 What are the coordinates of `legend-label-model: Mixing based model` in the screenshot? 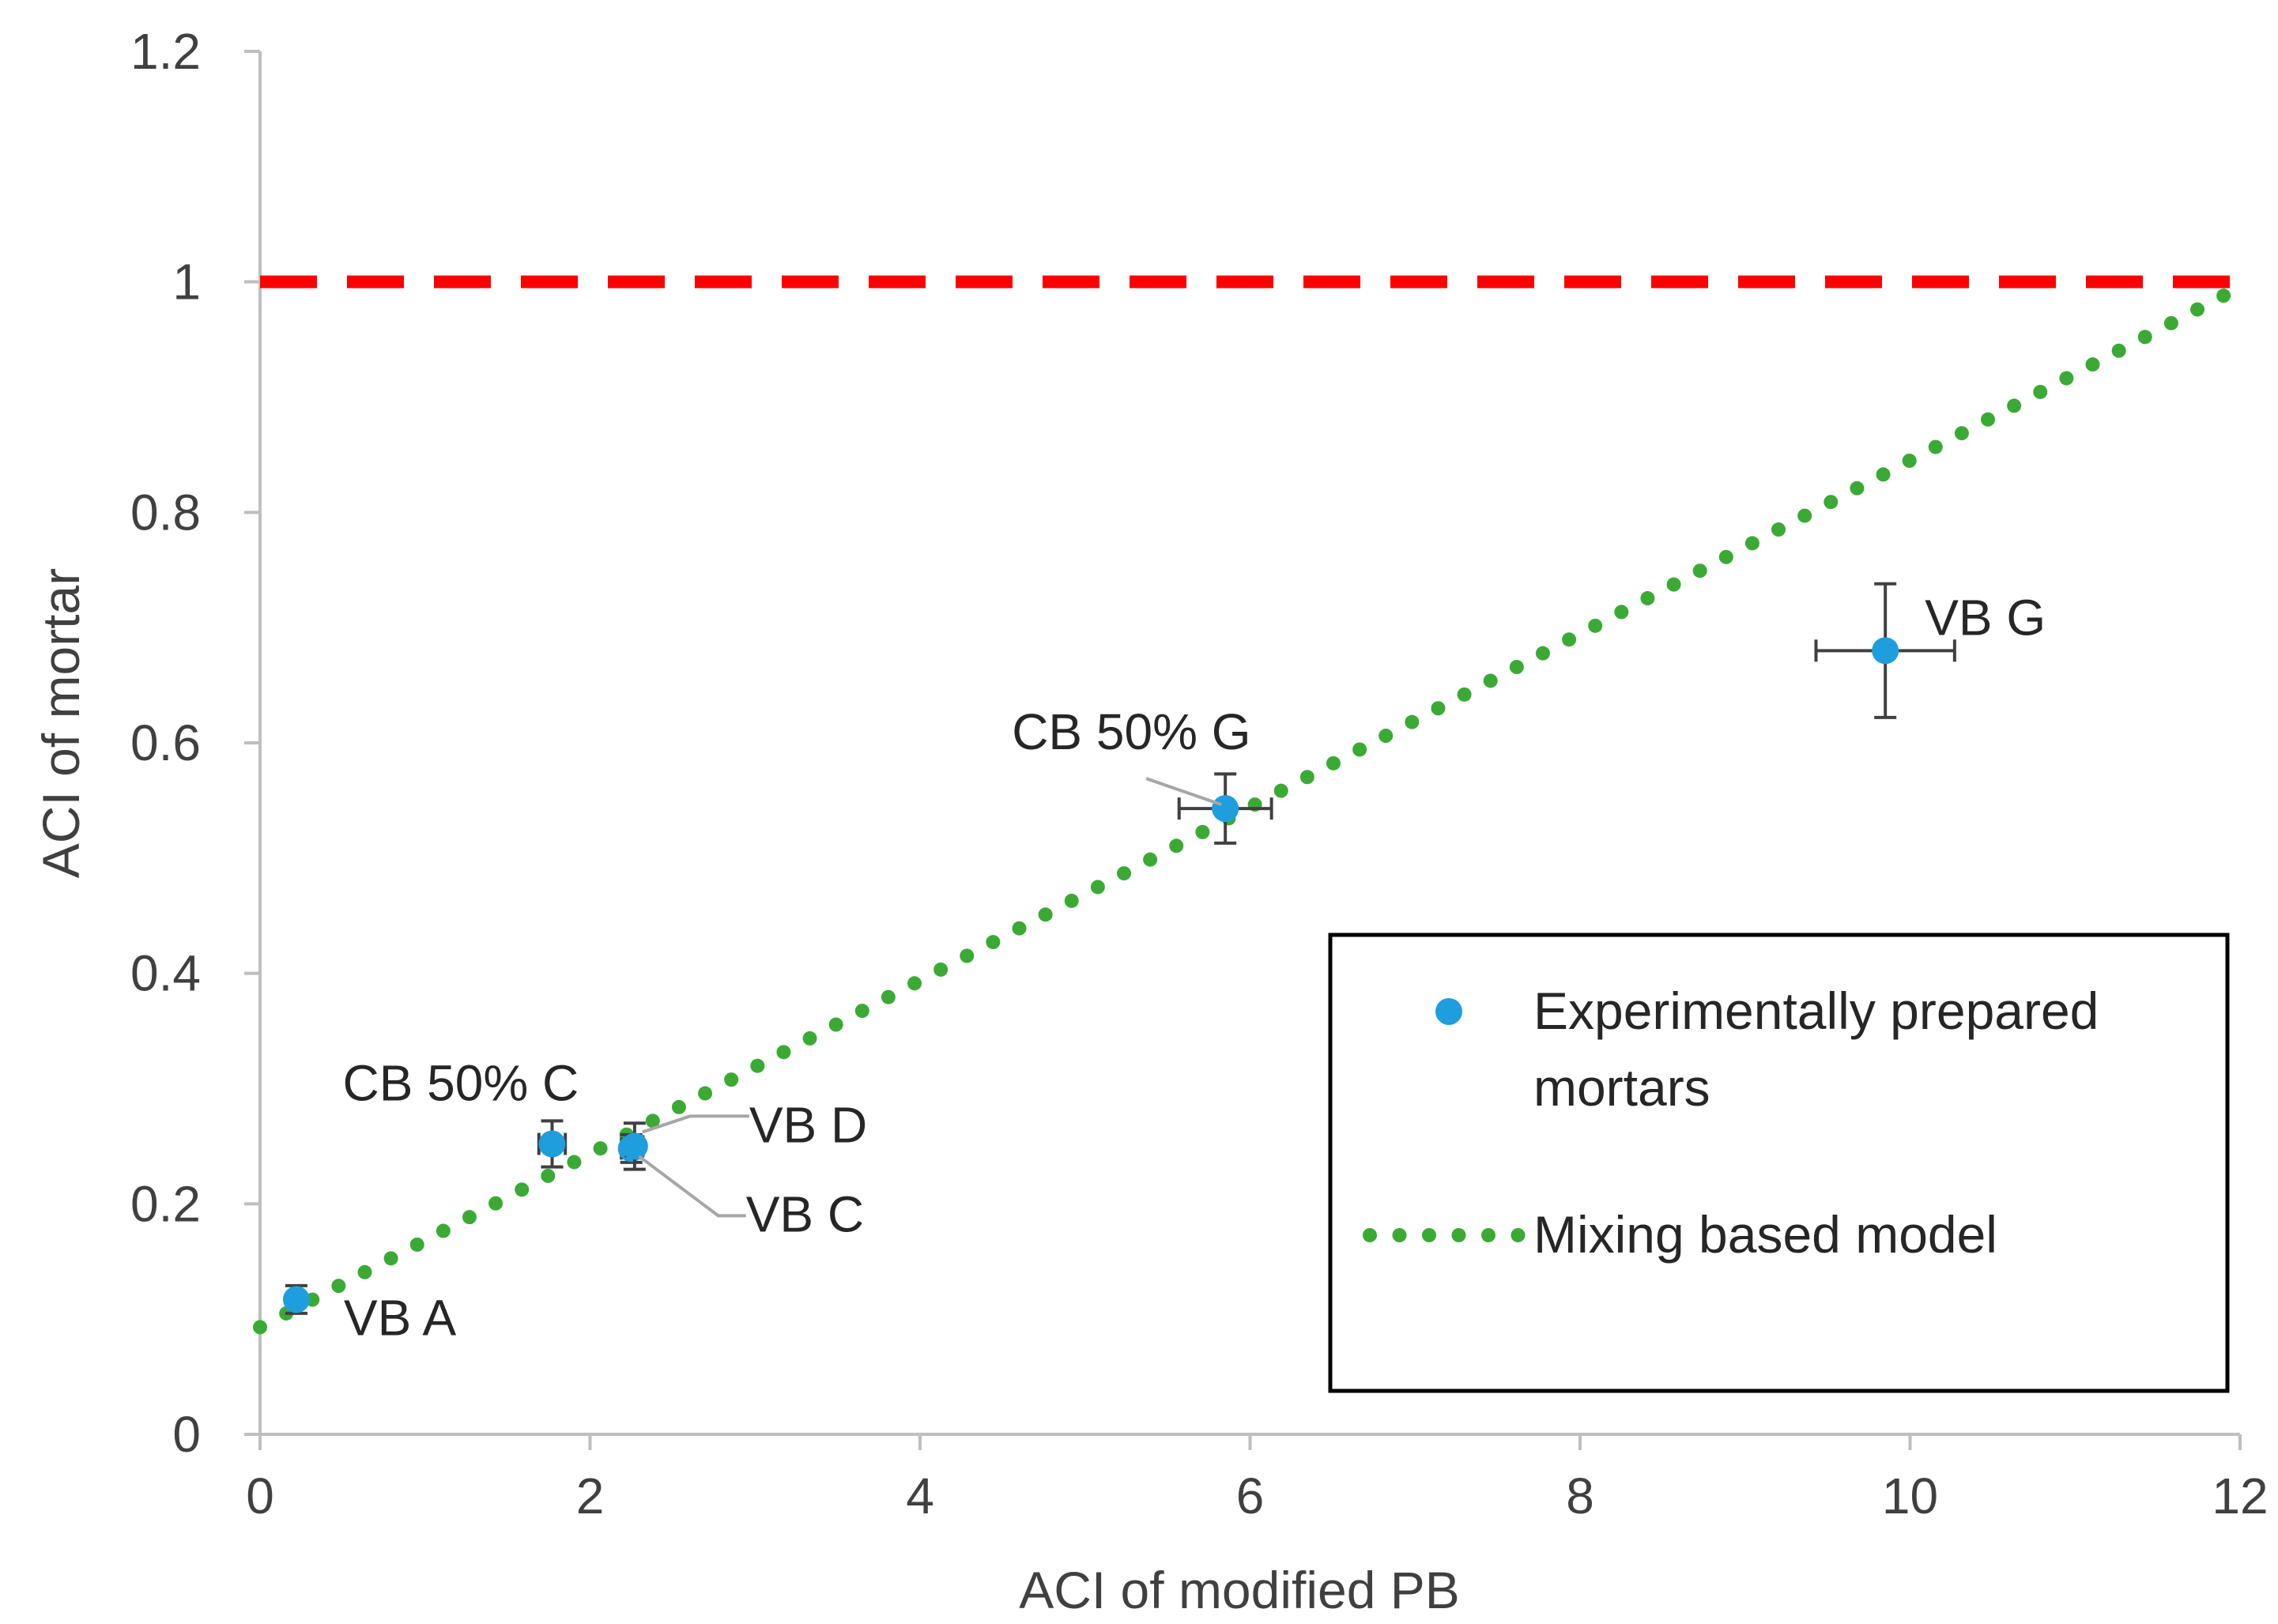 It's located at (1765, 1234).